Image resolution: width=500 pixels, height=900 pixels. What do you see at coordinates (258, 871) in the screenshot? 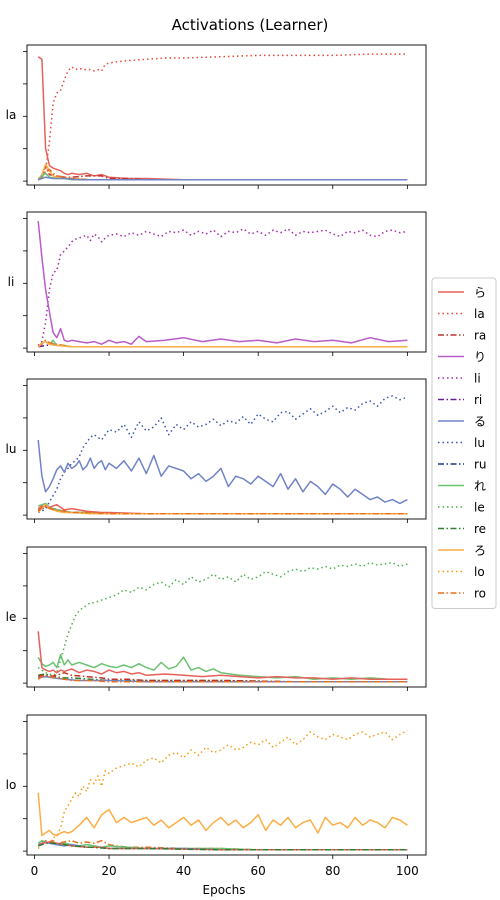
I see `x-tick-label-3: 60` at bounding box center [258, 871].